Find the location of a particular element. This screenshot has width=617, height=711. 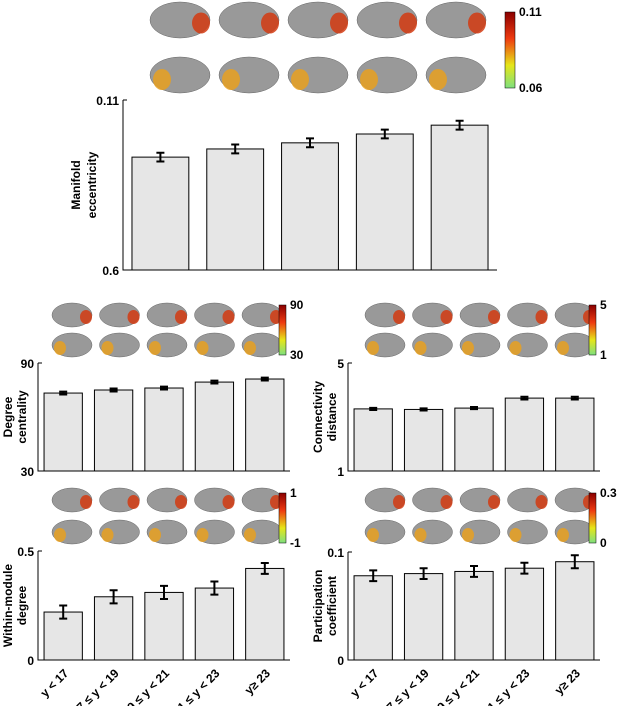

colorbar-max: 0.11 is located at coordinates (530, 12).